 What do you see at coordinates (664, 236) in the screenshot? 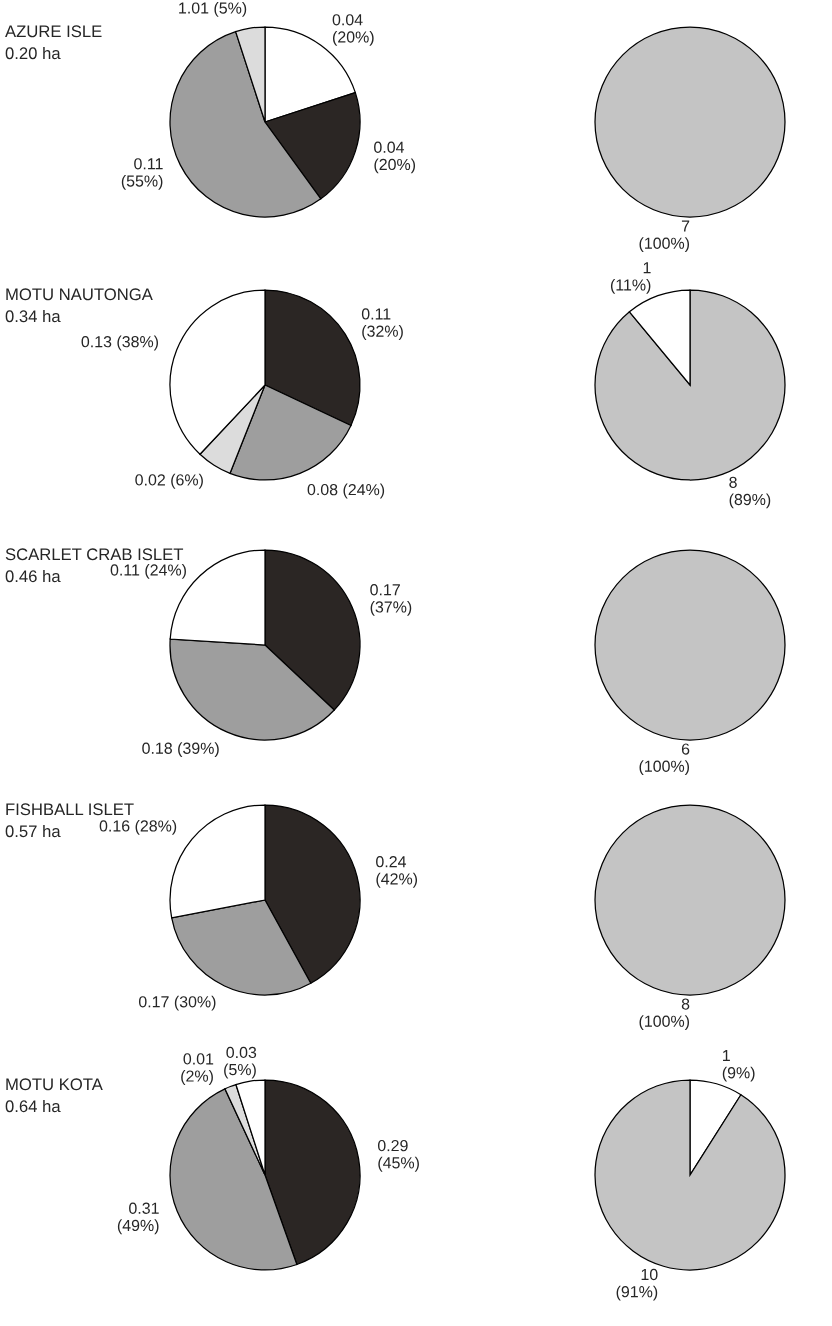
I see `data-label: 7 (100%)` at bounding box center [664, 236].